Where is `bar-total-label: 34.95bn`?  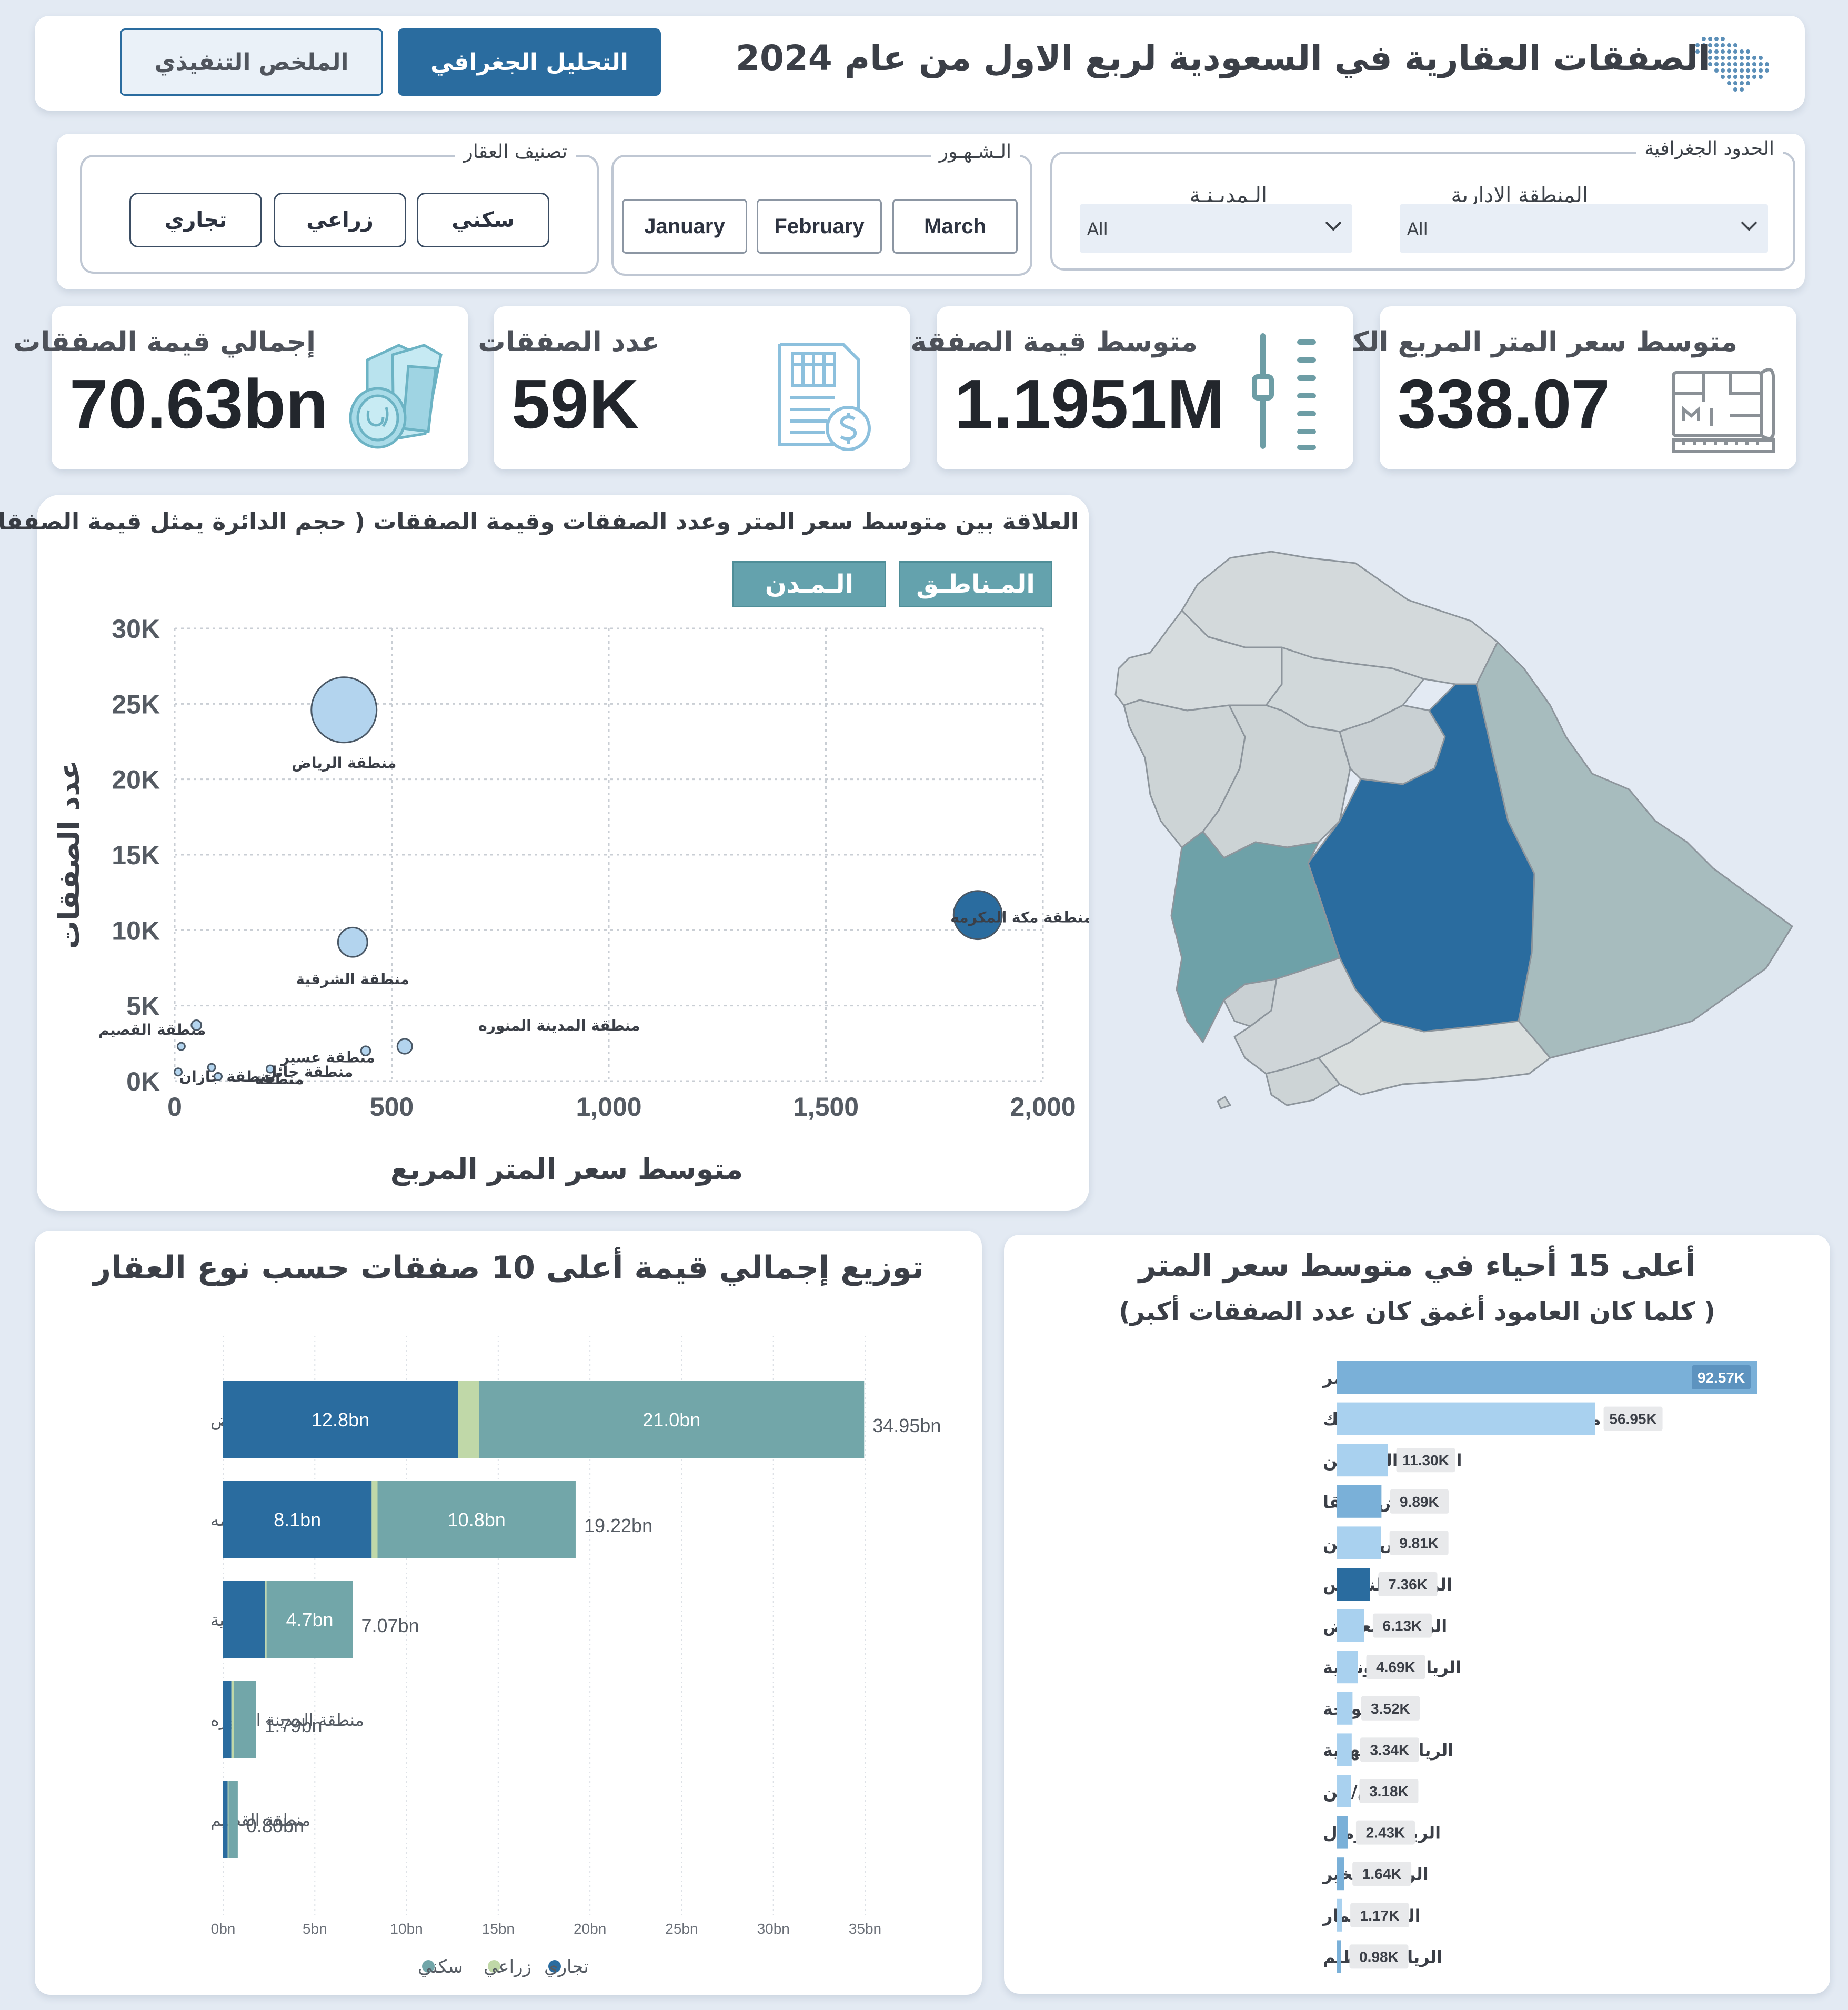 bar-total-label: 34.95bn is located at coordinates (906, 1425).